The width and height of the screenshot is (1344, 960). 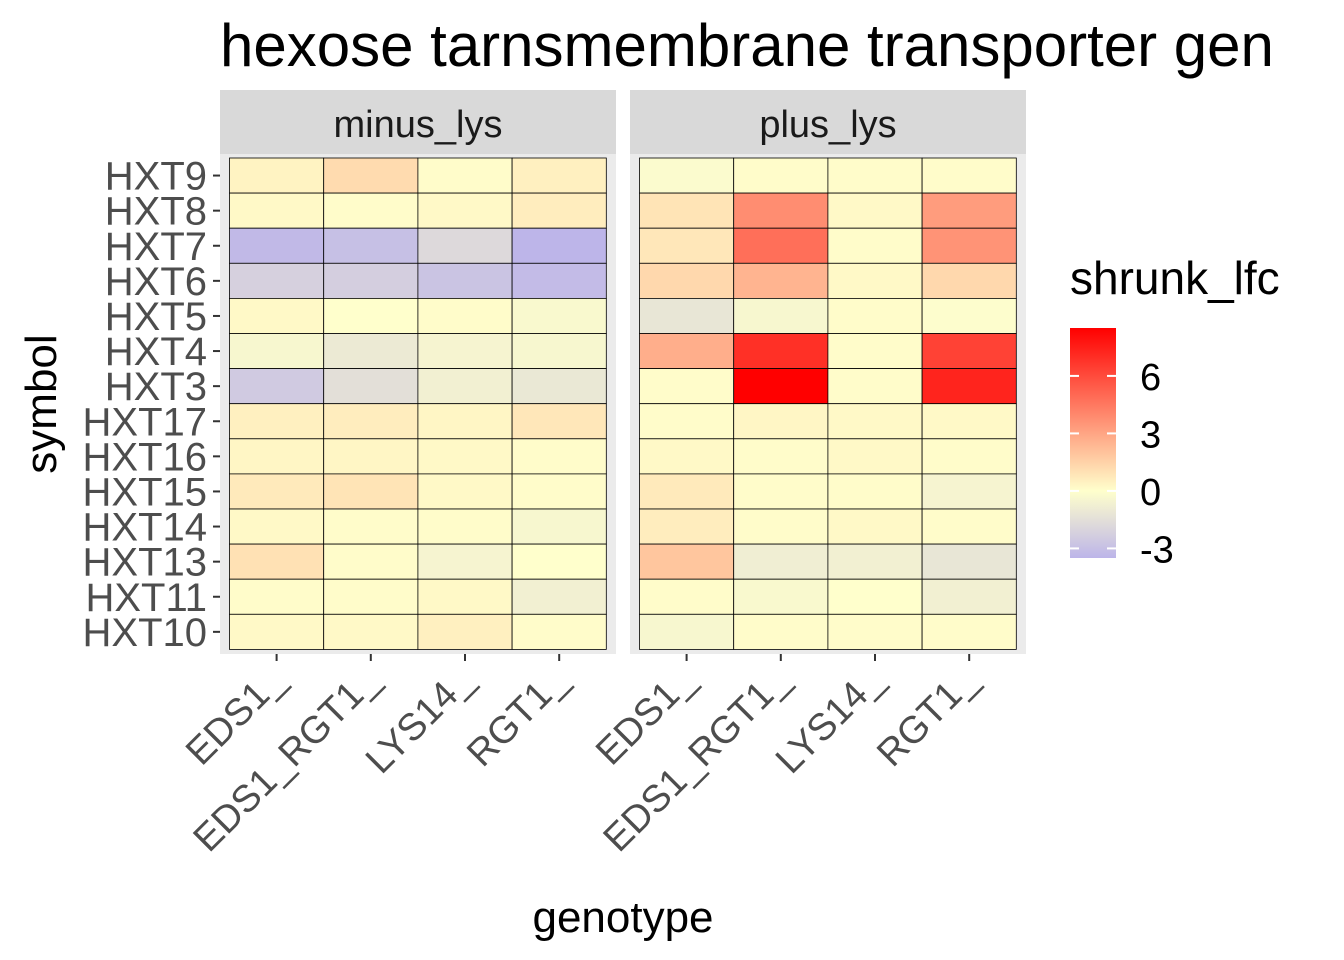 I want to click on chart-title: hexose tarnsmembrane transporter gen, so click(x=747, y=45).